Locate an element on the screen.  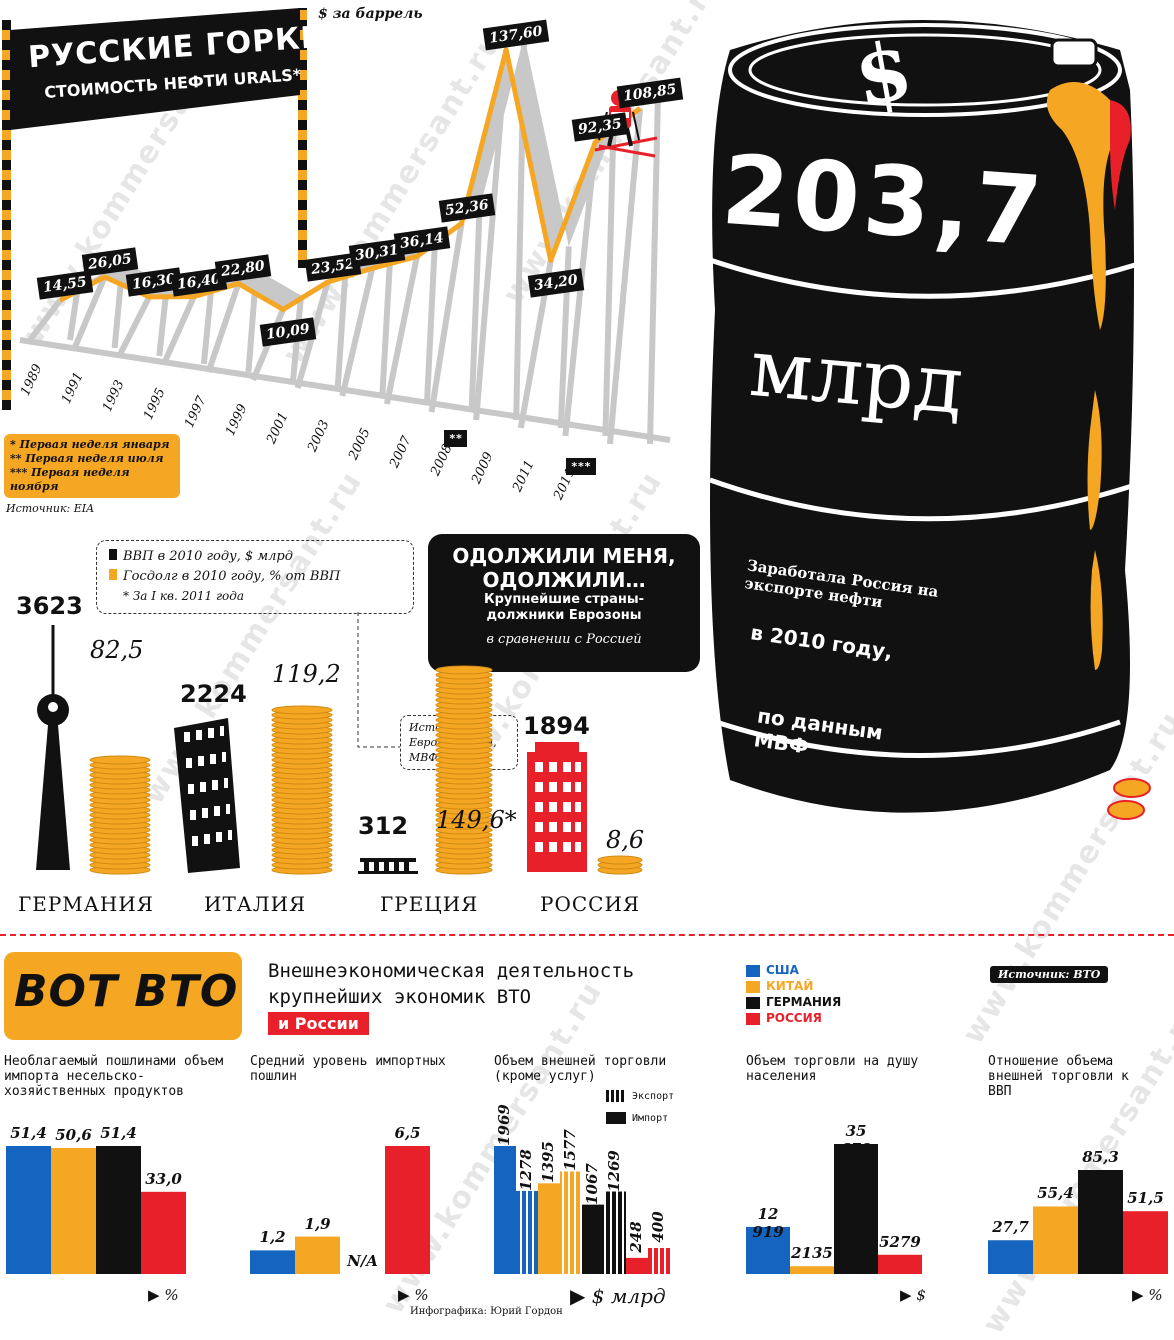
legend-export-label: Экспорт is located at coordinates (653, 1096).